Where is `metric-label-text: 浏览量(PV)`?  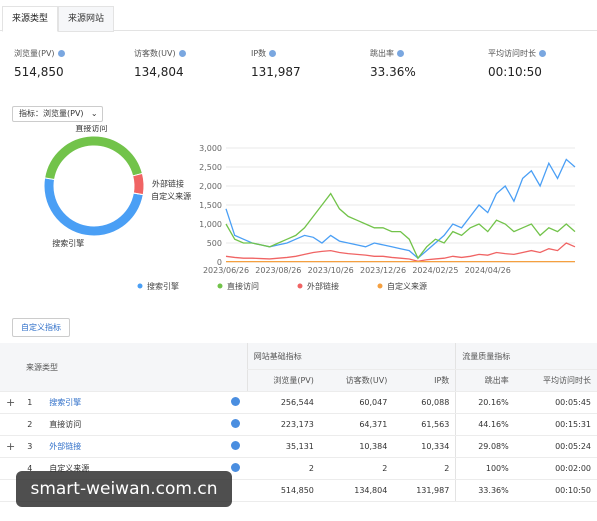 metric-label-text: 浏览量(PV) is located at coordinates (34, 53).